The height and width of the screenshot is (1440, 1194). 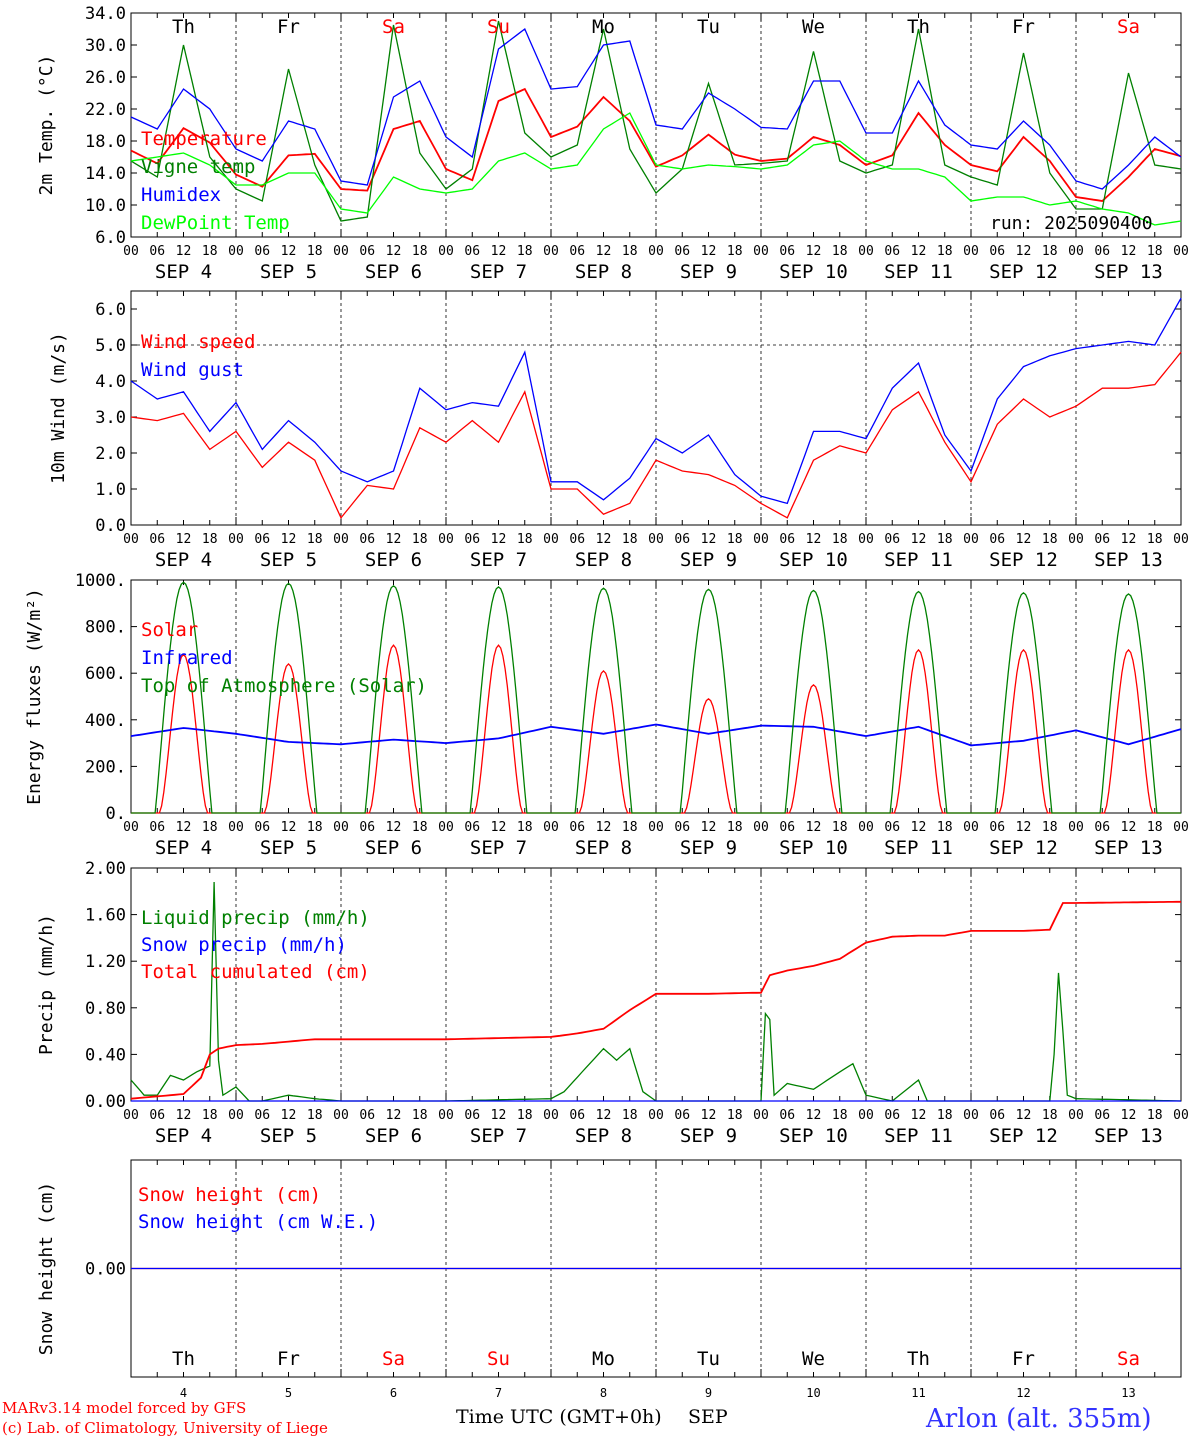 I want to click on x-date-label: SEP 6, so click(x=393, y=560).